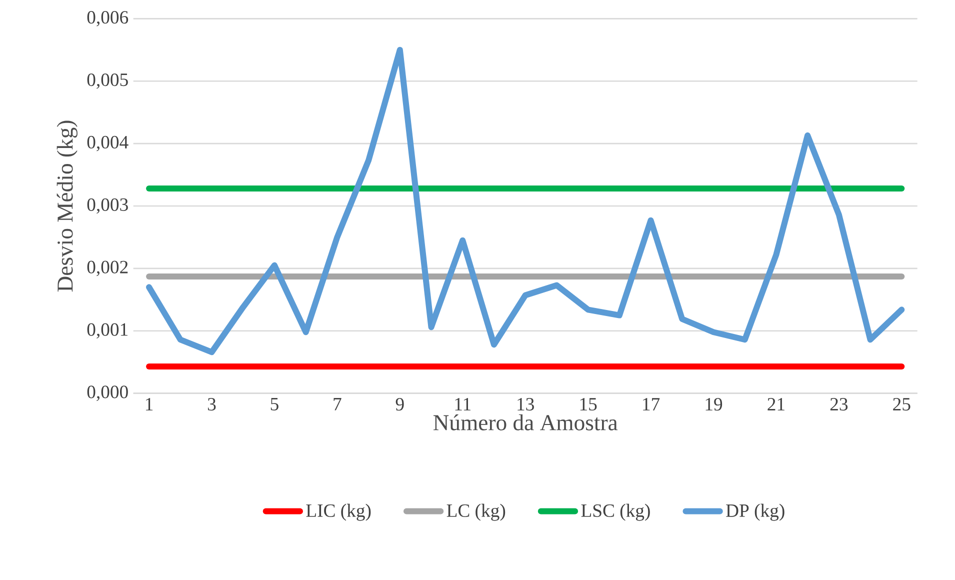 The height and width of the screenshot is (580, 955). Describe the element at coordinates (839, 404) in the screenshot. I see `x-tick-label: 23` at that location.